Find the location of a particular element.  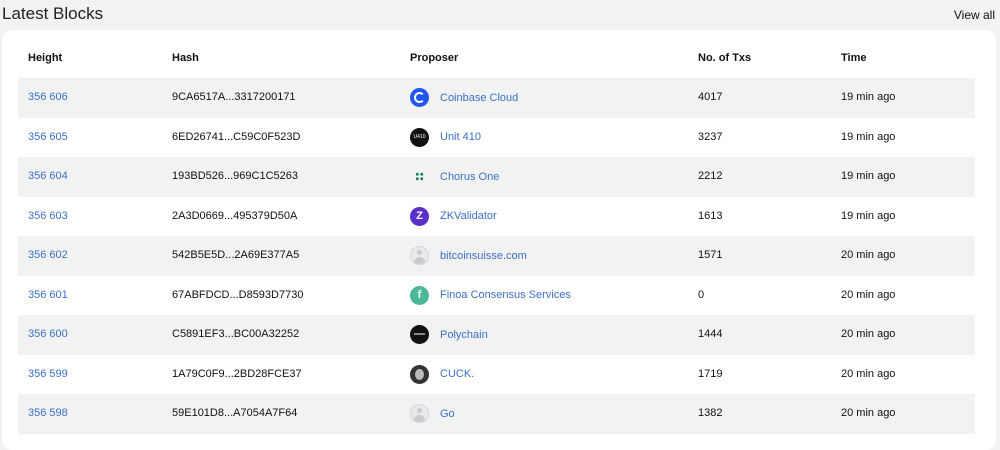

proposer-cell: Chorus One is located at coordinates (454, 176).